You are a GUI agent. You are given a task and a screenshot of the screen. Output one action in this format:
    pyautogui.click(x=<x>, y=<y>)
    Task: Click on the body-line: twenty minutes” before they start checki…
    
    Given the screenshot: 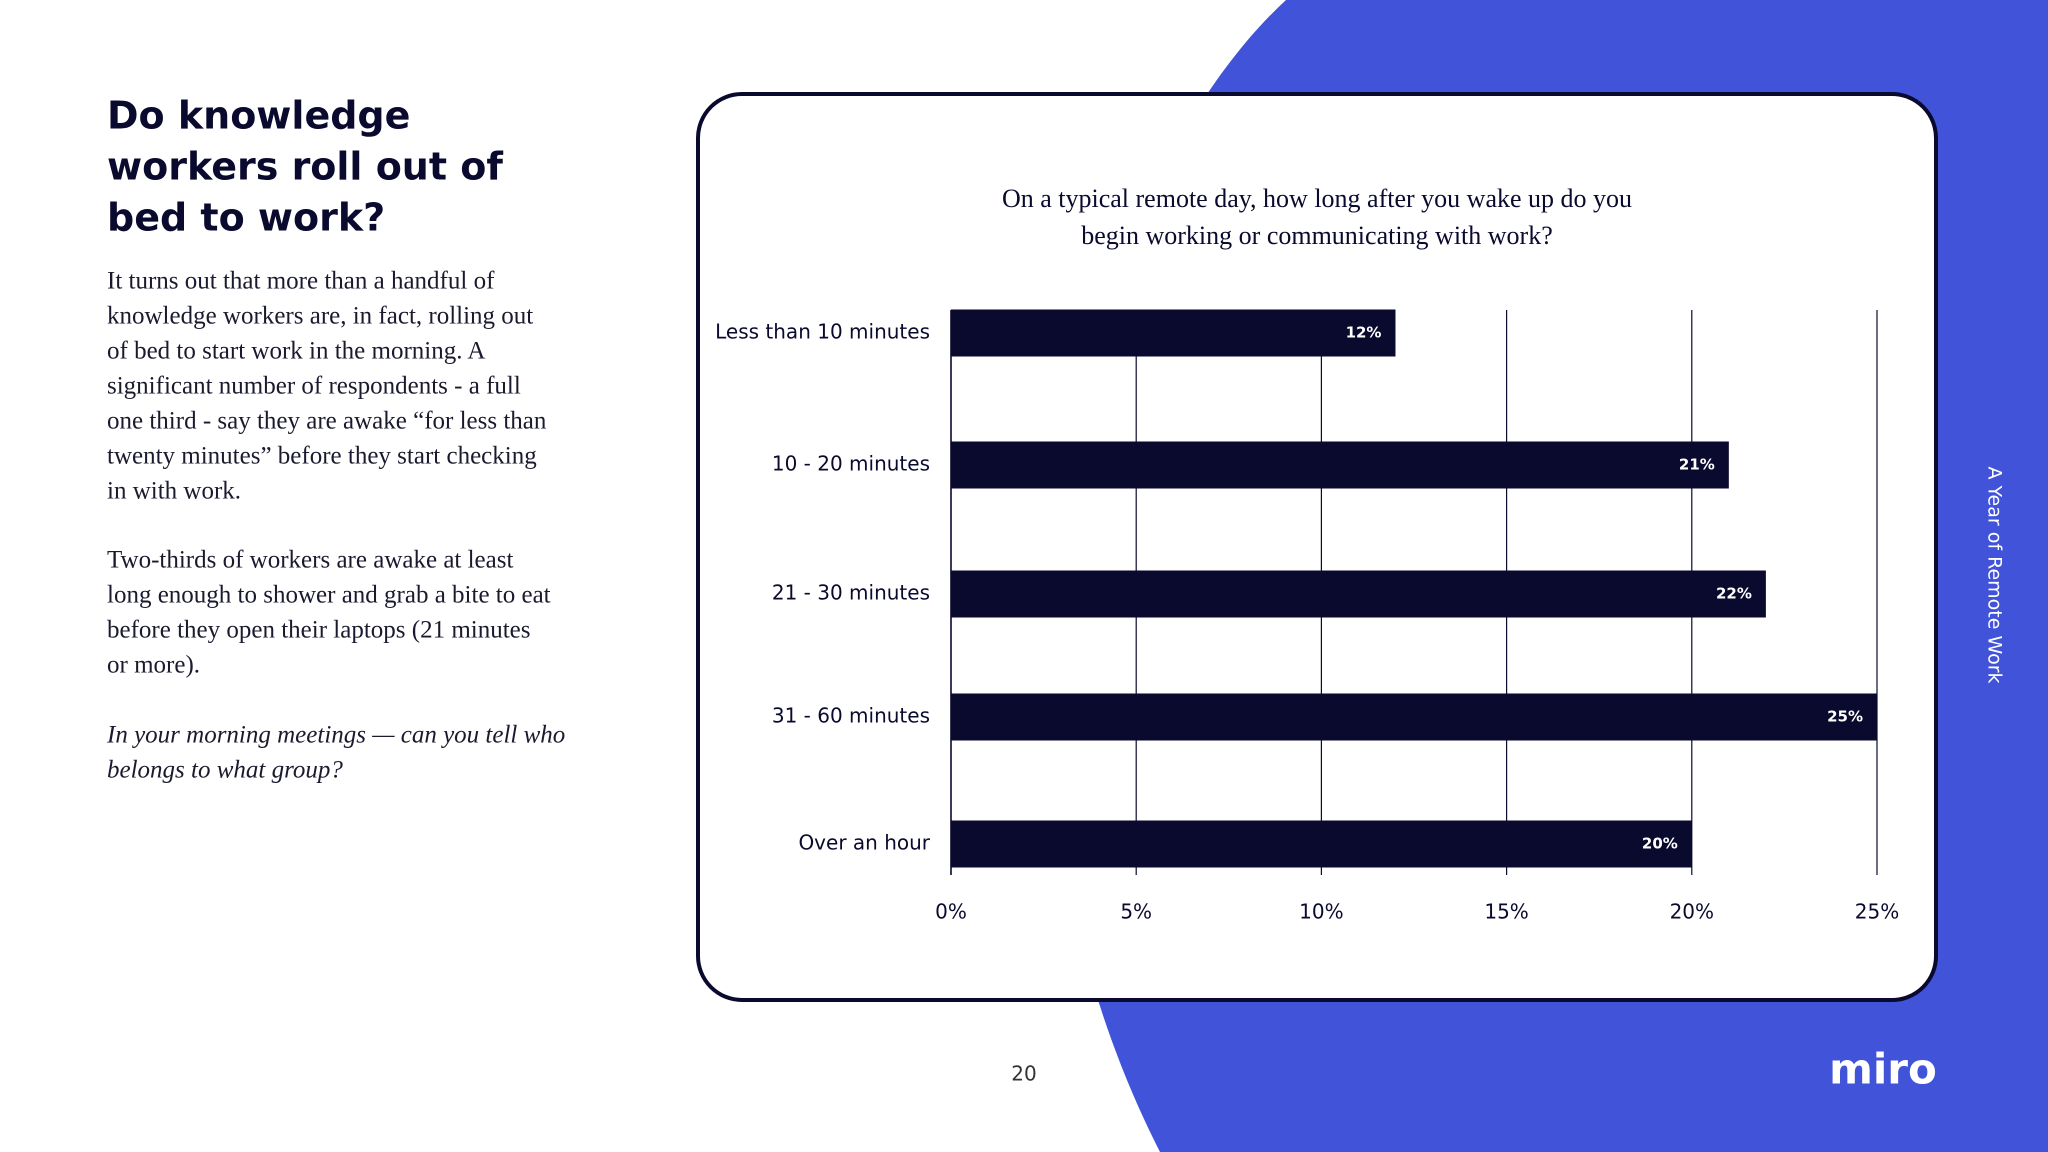 What is the action you would take?
    pyautogui.click(x=322, y=456)
    